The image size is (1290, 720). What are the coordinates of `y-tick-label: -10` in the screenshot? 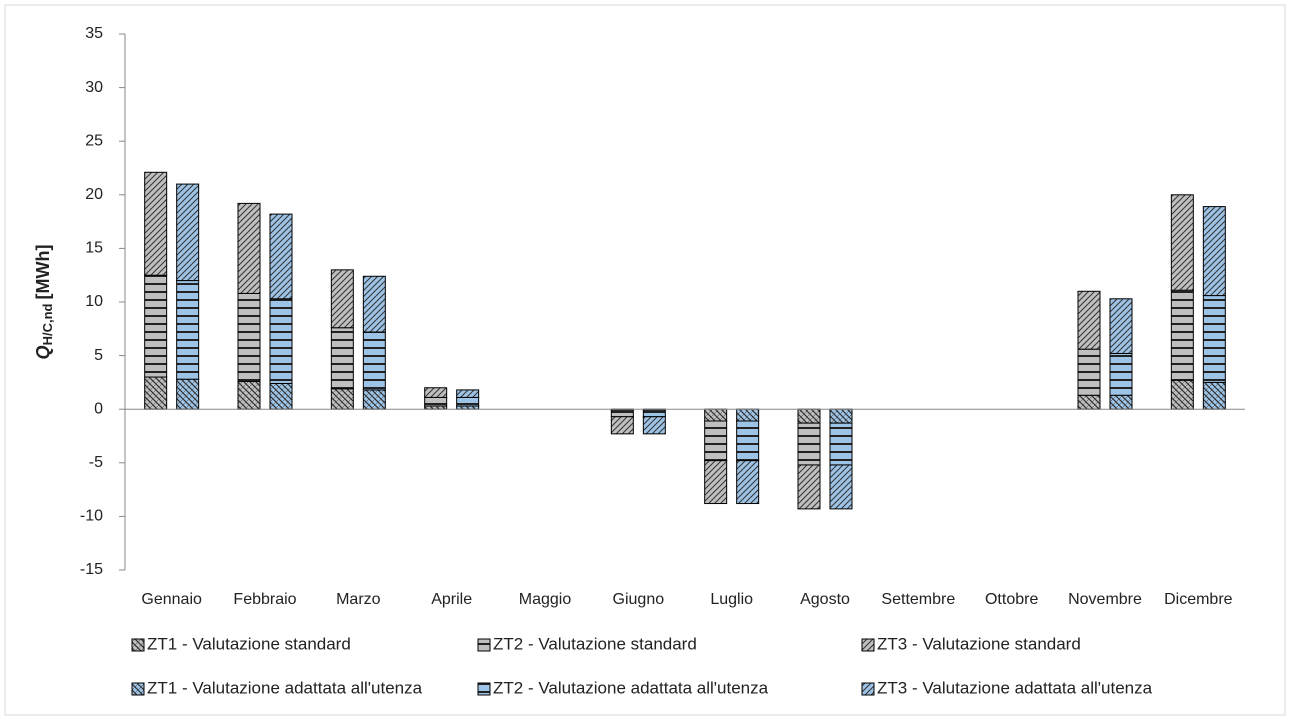 It's located at (91, 516).